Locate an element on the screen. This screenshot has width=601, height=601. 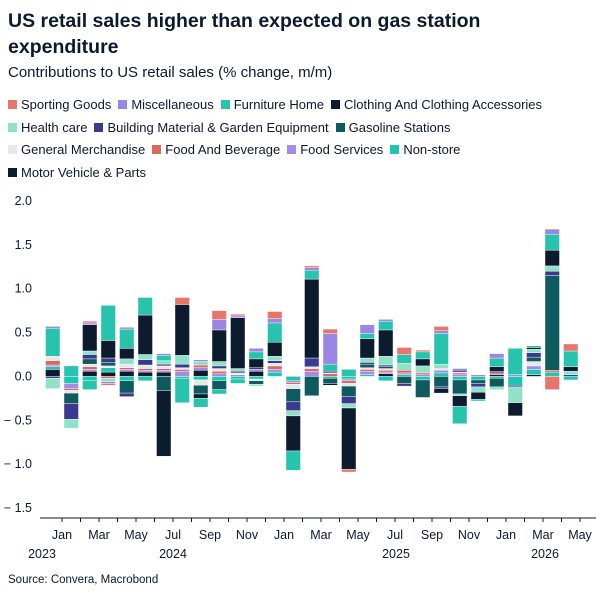
legend-label: General Merchandise is located at coordinates (83, 150).